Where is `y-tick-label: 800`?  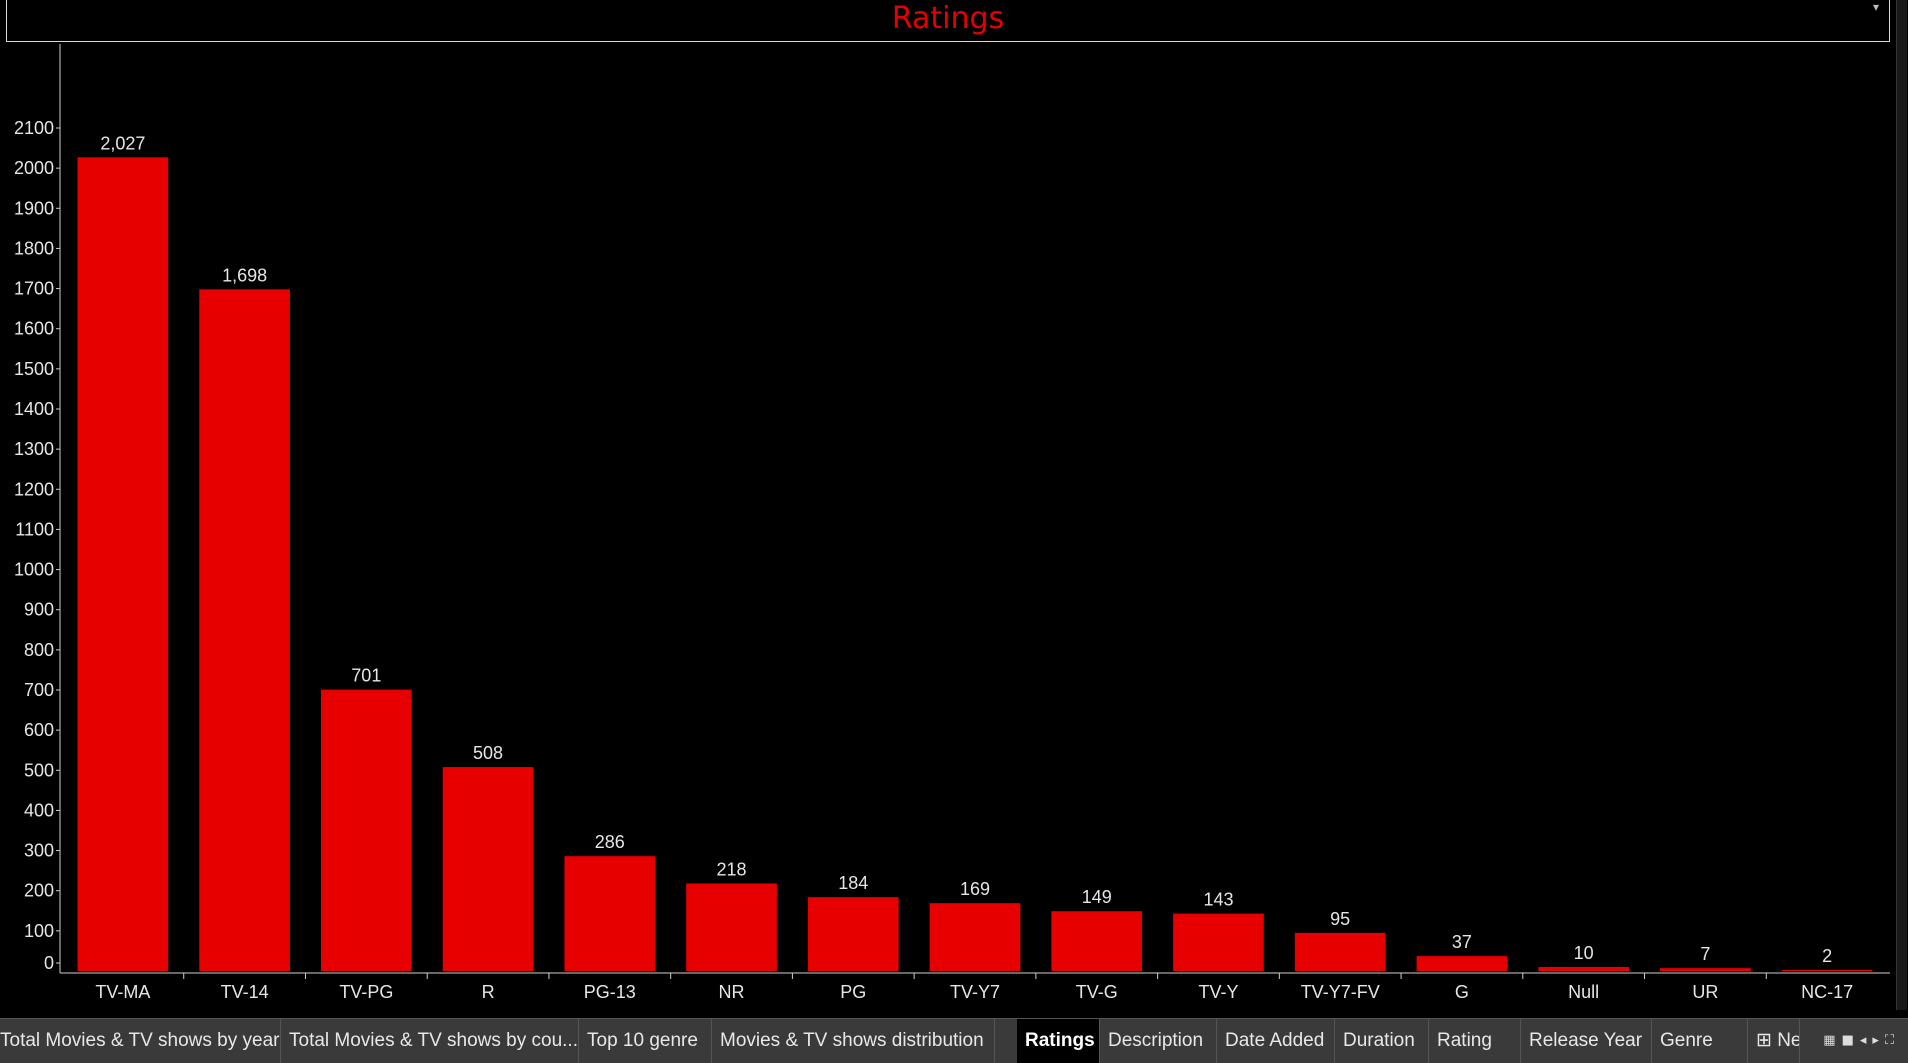
y-tick-label: 800 is located at coordinates (39, 650).